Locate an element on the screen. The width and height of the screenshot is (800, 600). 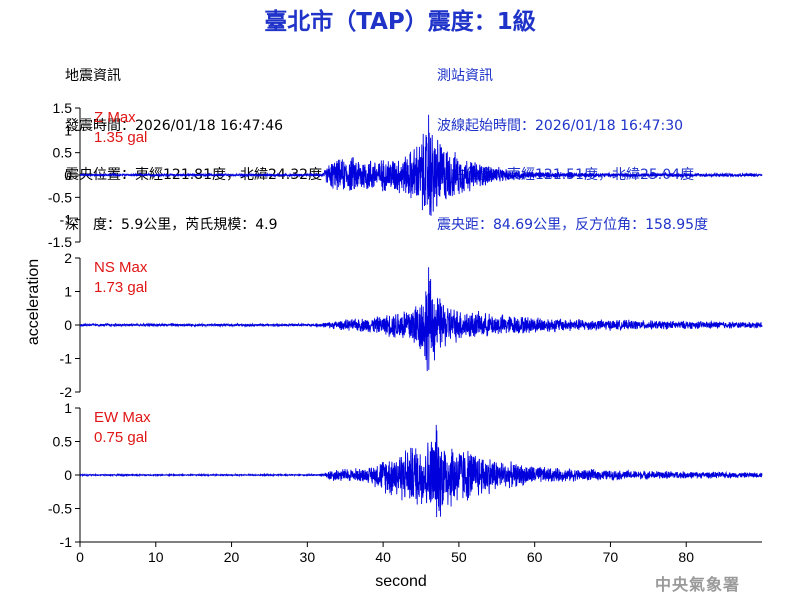
cwa-watermark: 中央氣象署 is located at coordinates (698, 584).